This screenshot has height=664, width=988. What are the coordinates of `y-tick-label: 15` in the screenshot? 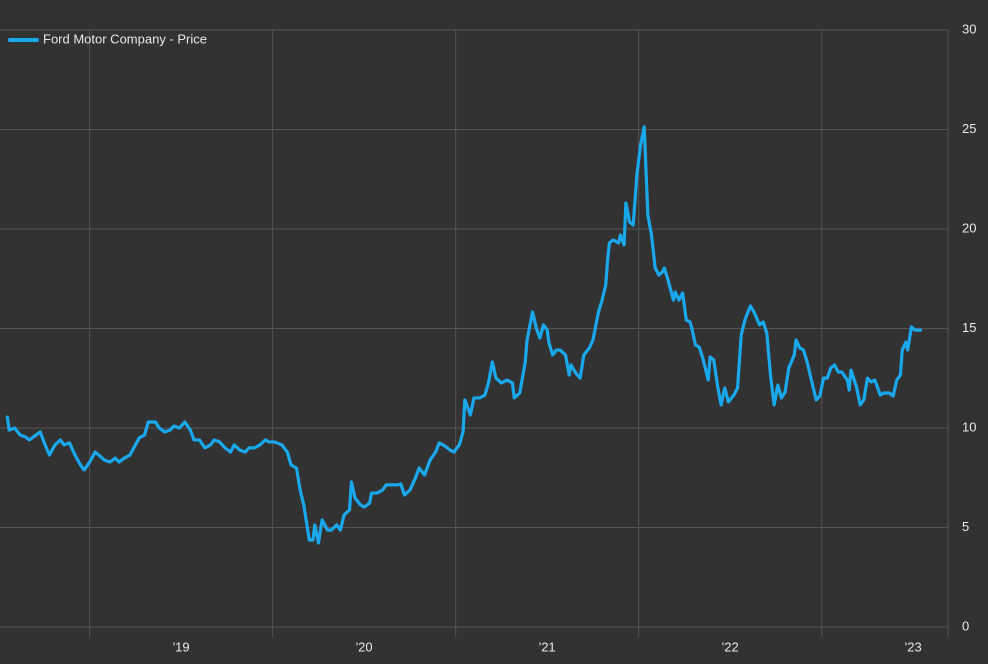 It's located at (969, 327).